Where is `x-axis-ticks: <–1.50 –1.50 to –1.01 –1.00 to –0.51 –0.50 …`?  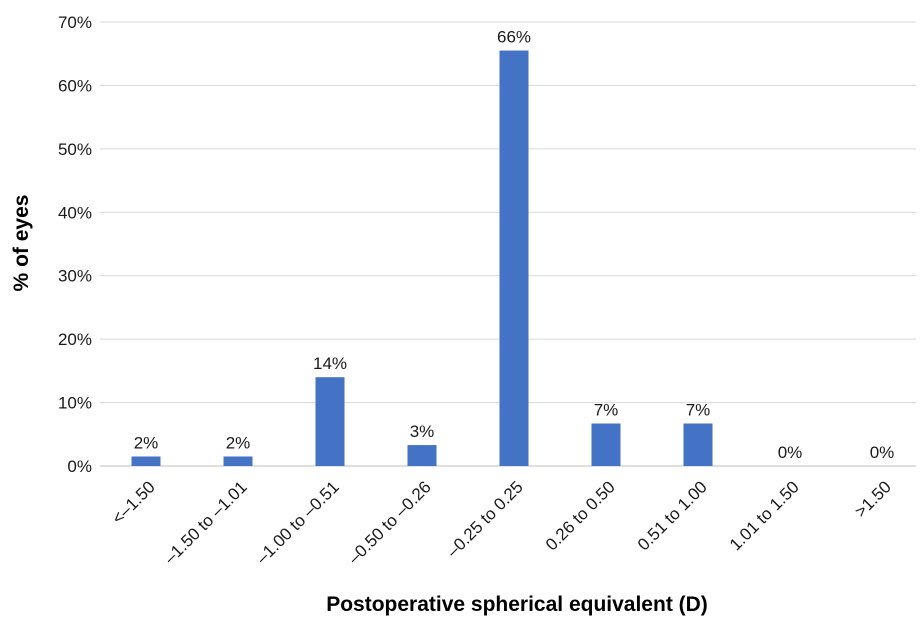 x-axis-ticks: <–1.50 –1.50 to –1.01 –1.00 to –0.51 –0.50 … is located at coordinates (501, 522).